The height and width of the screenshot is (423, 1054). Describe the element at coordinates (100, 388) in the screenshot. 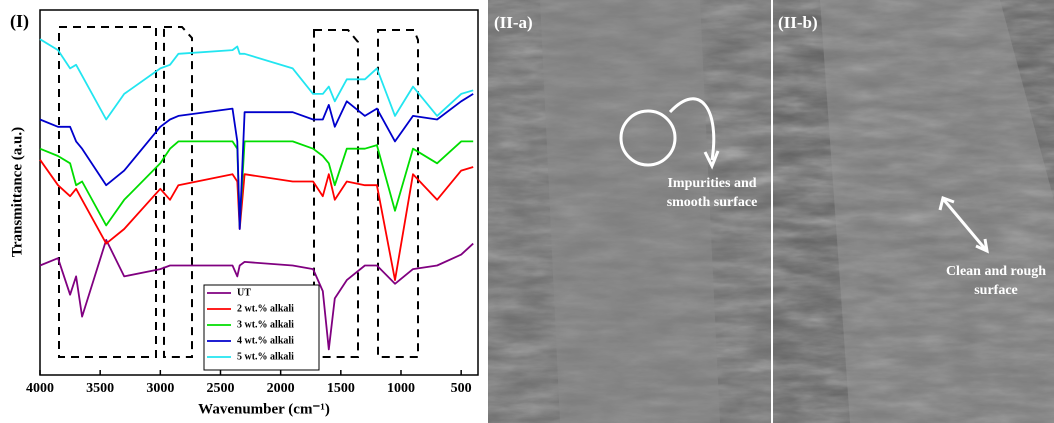

I see `x-tick-label: 3500` at that location.